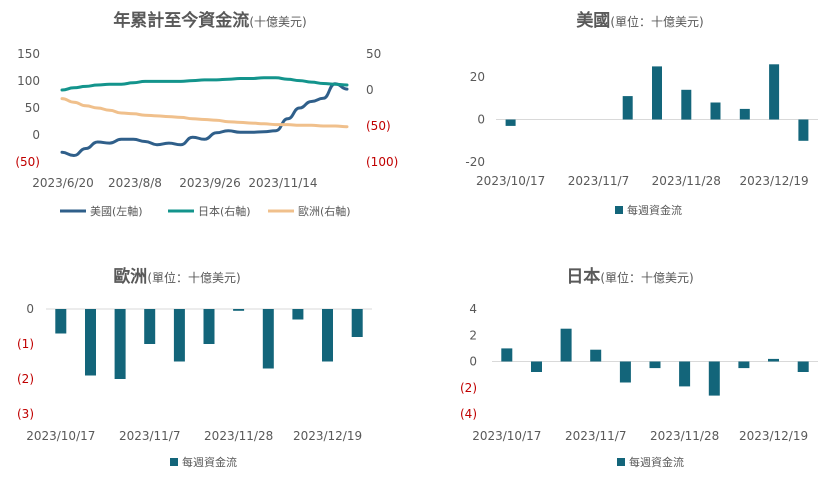 This screenshot has height=477, width=833. What do you see at coordinates (473, 335) in the screenshot?
I see `y-axis-tick: 2` at bounding box center [473, 335].